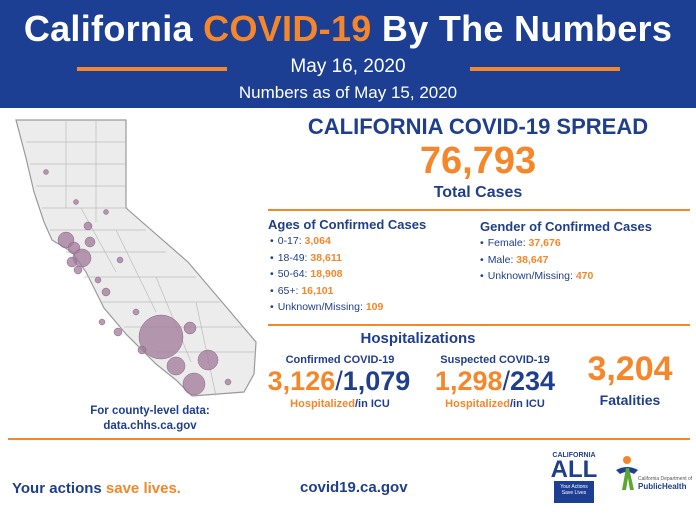 The width and height of the screenshot is (696, 516). Describe the element at coordinates (326, 260) in the screenshot. I see `list-item: 18-49: 38,611` at that location.